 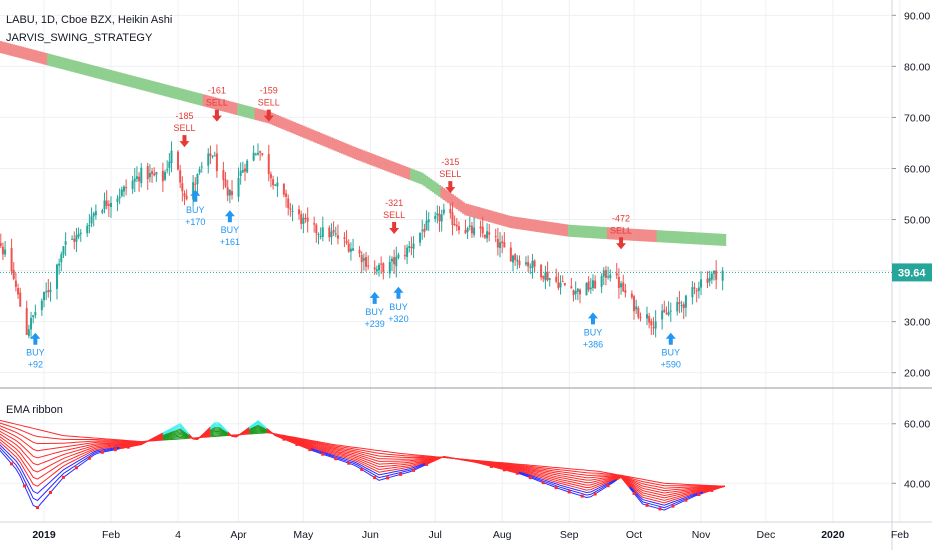 I want to click on buy-pnl-label: +386, so click(x=593, y=344).